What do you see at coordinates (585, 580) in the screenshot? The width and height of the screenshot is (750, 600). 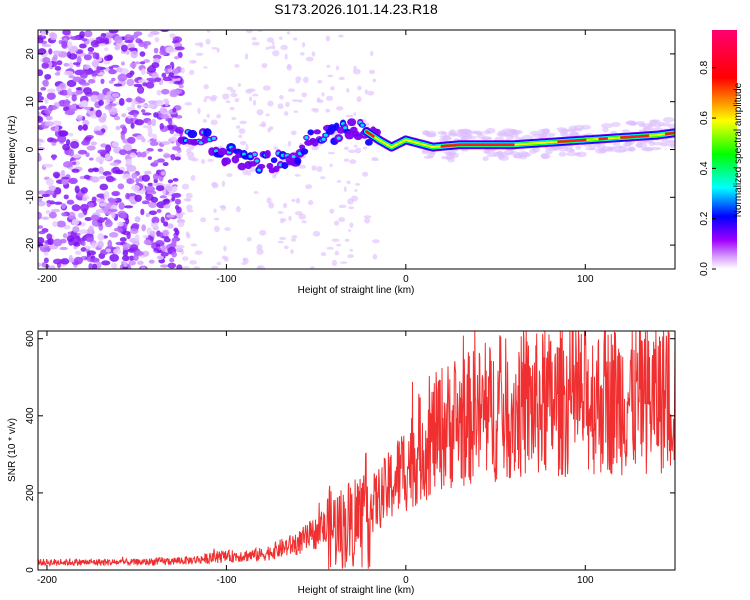 I see `snr-x-tick-label: 100` at bounding box center [585, 580].